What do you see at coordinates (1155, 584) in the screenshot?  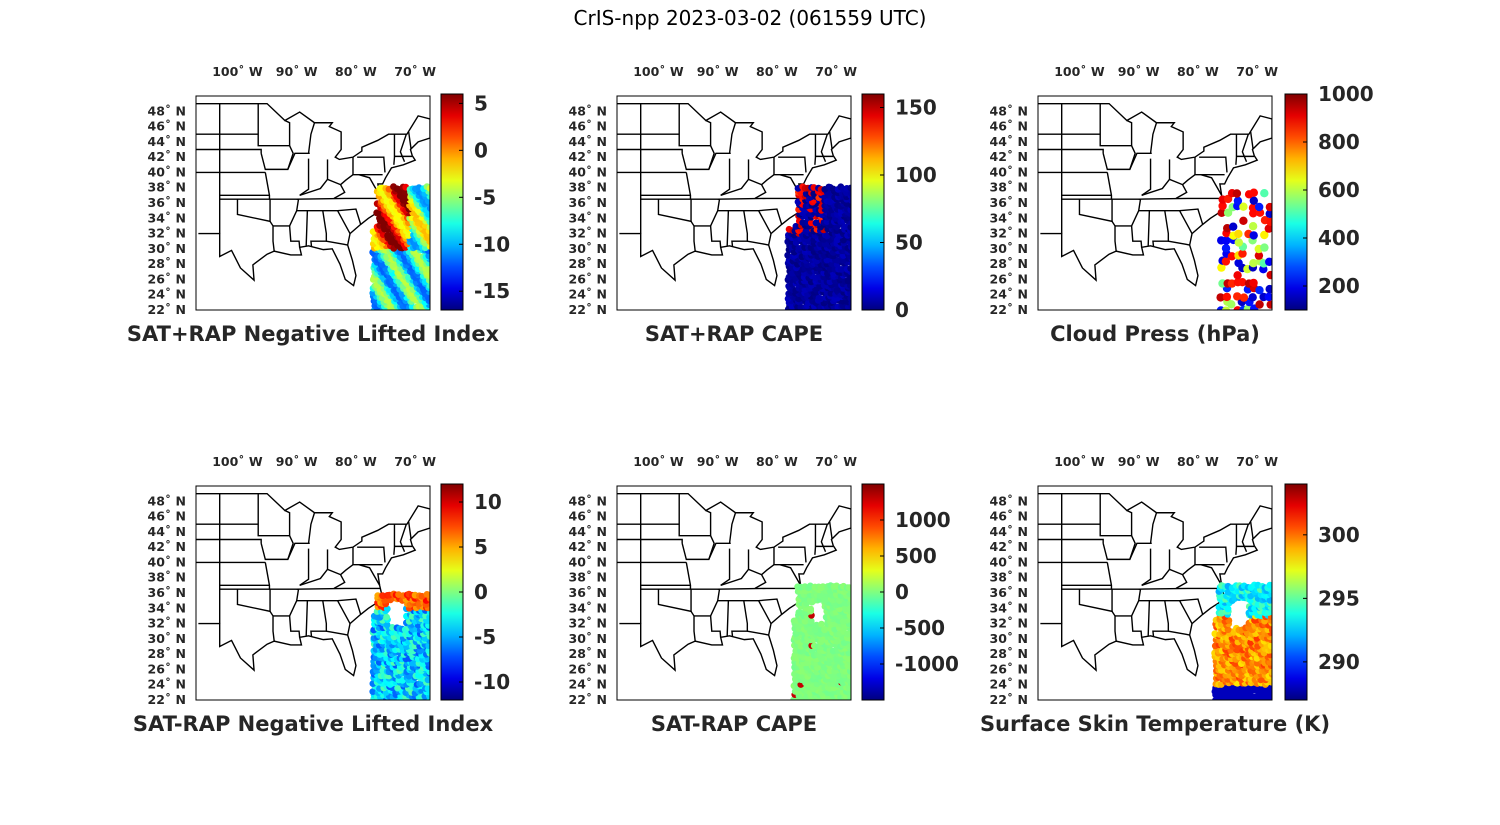 I see `state-boundaries` at bounding box center [1155, 584].